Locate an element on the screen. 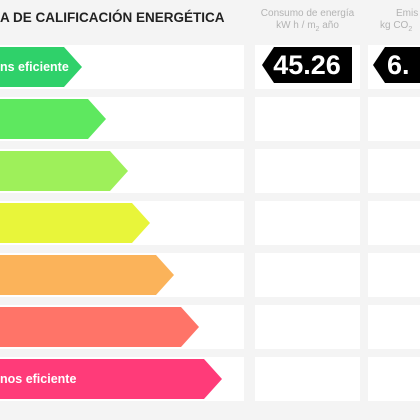 The width and height of the screenshot is (420, 420). rating-bar: nos eficiente is located at coordinates (111, 379).